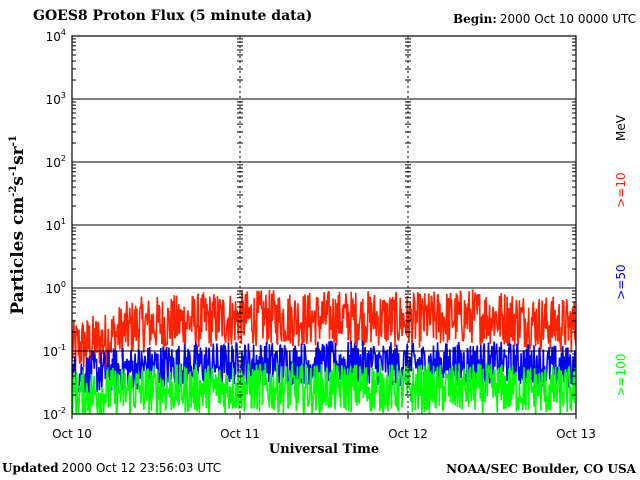 Image resolution: width=640 pixels, height=480 pixels. What do you see at coordinates (324, 449) in the screenshot?
I see `x-axis-label: Universal Time` at bounding box center [324, 449].